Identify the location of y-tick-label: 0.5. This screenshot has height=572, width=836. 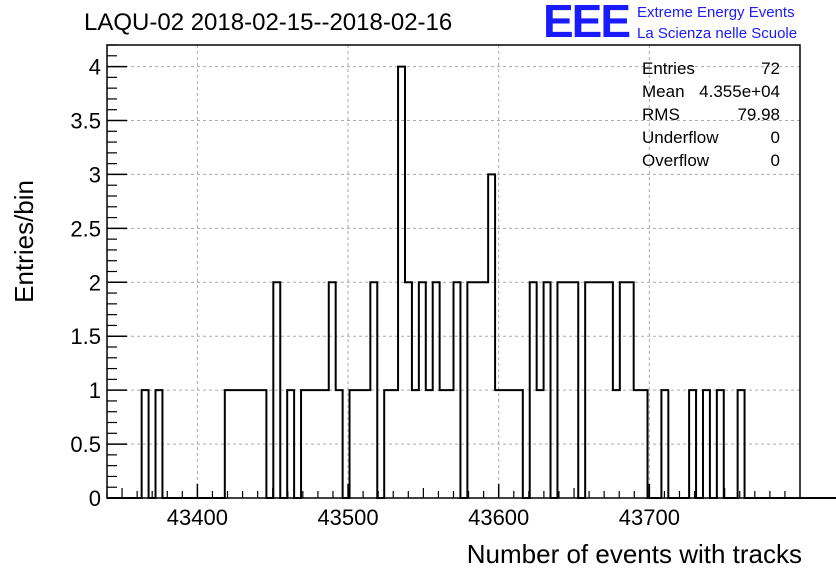
(85, 444).